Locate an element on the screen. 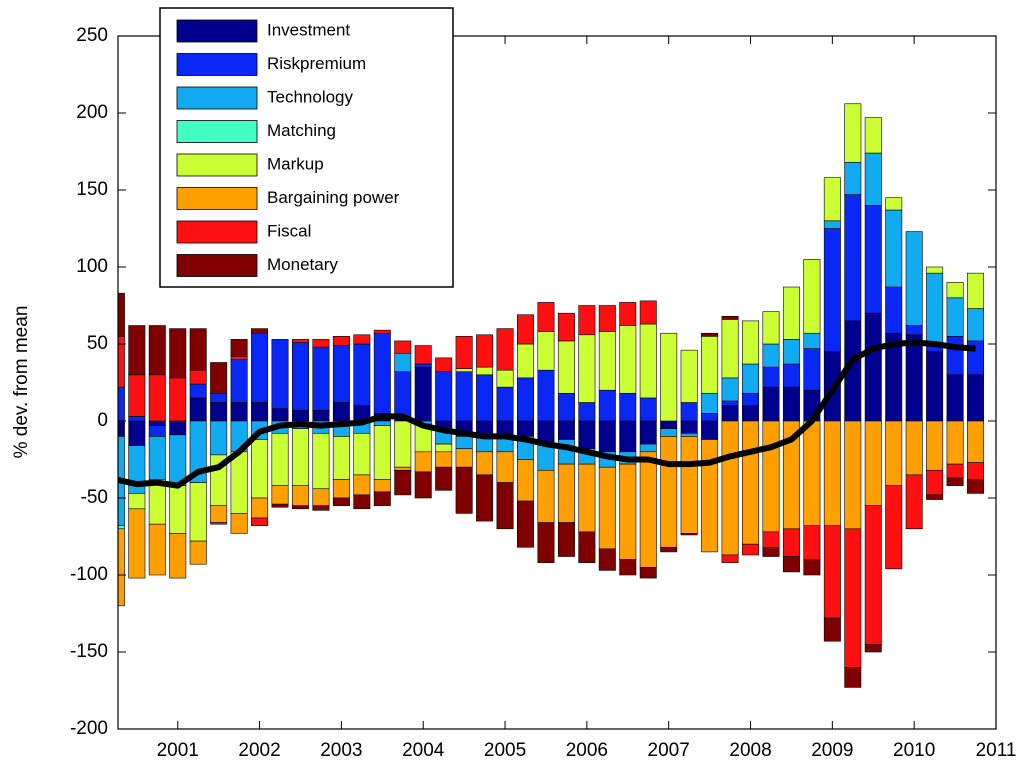  y-tick-label: -100 is located at coordinates (89, 574).